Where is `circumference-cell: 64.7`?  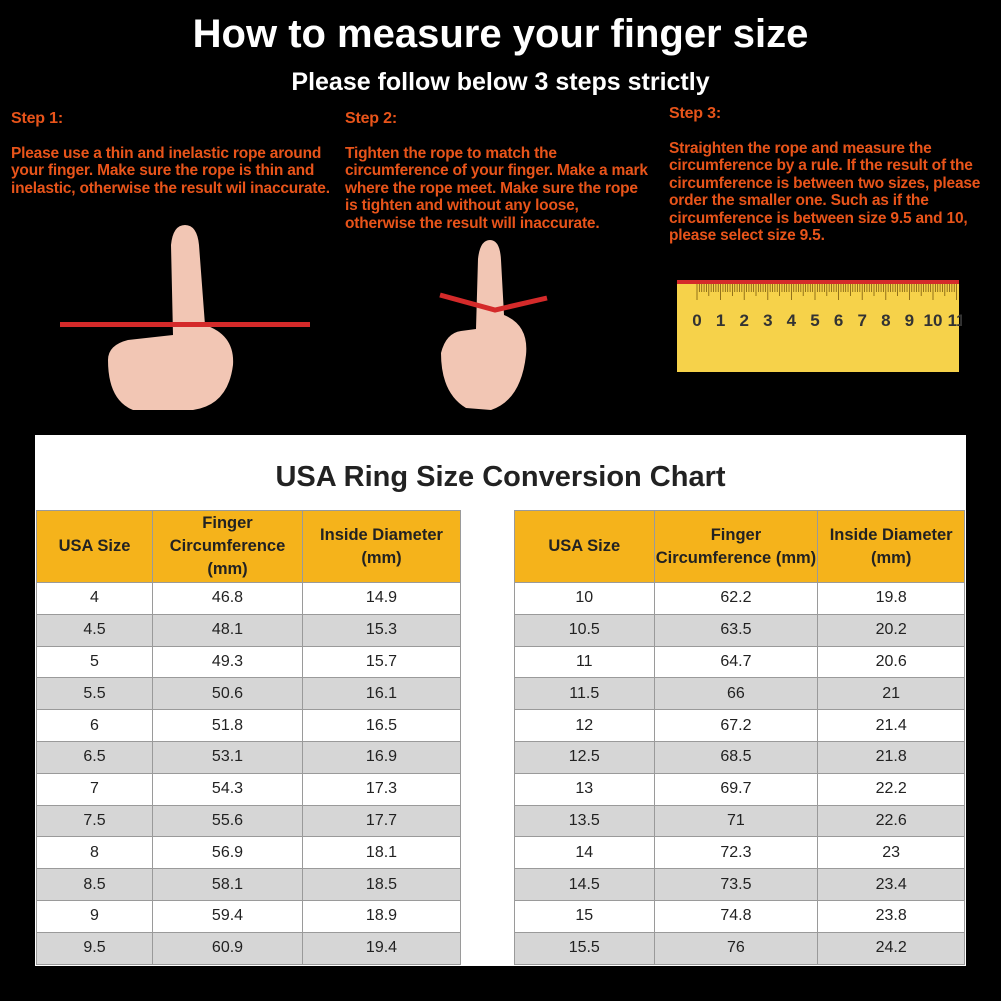
circumference-cell: 64.7 is located at coordinates (736, 662).